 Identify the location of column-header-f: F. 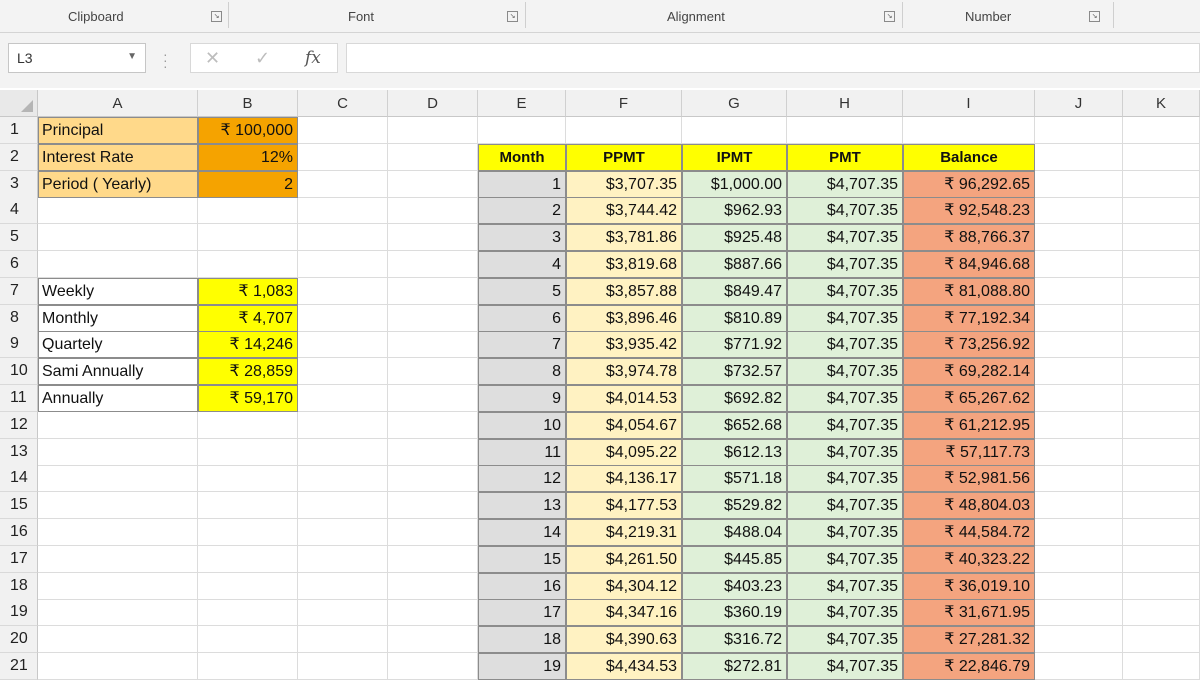
(624, 103).